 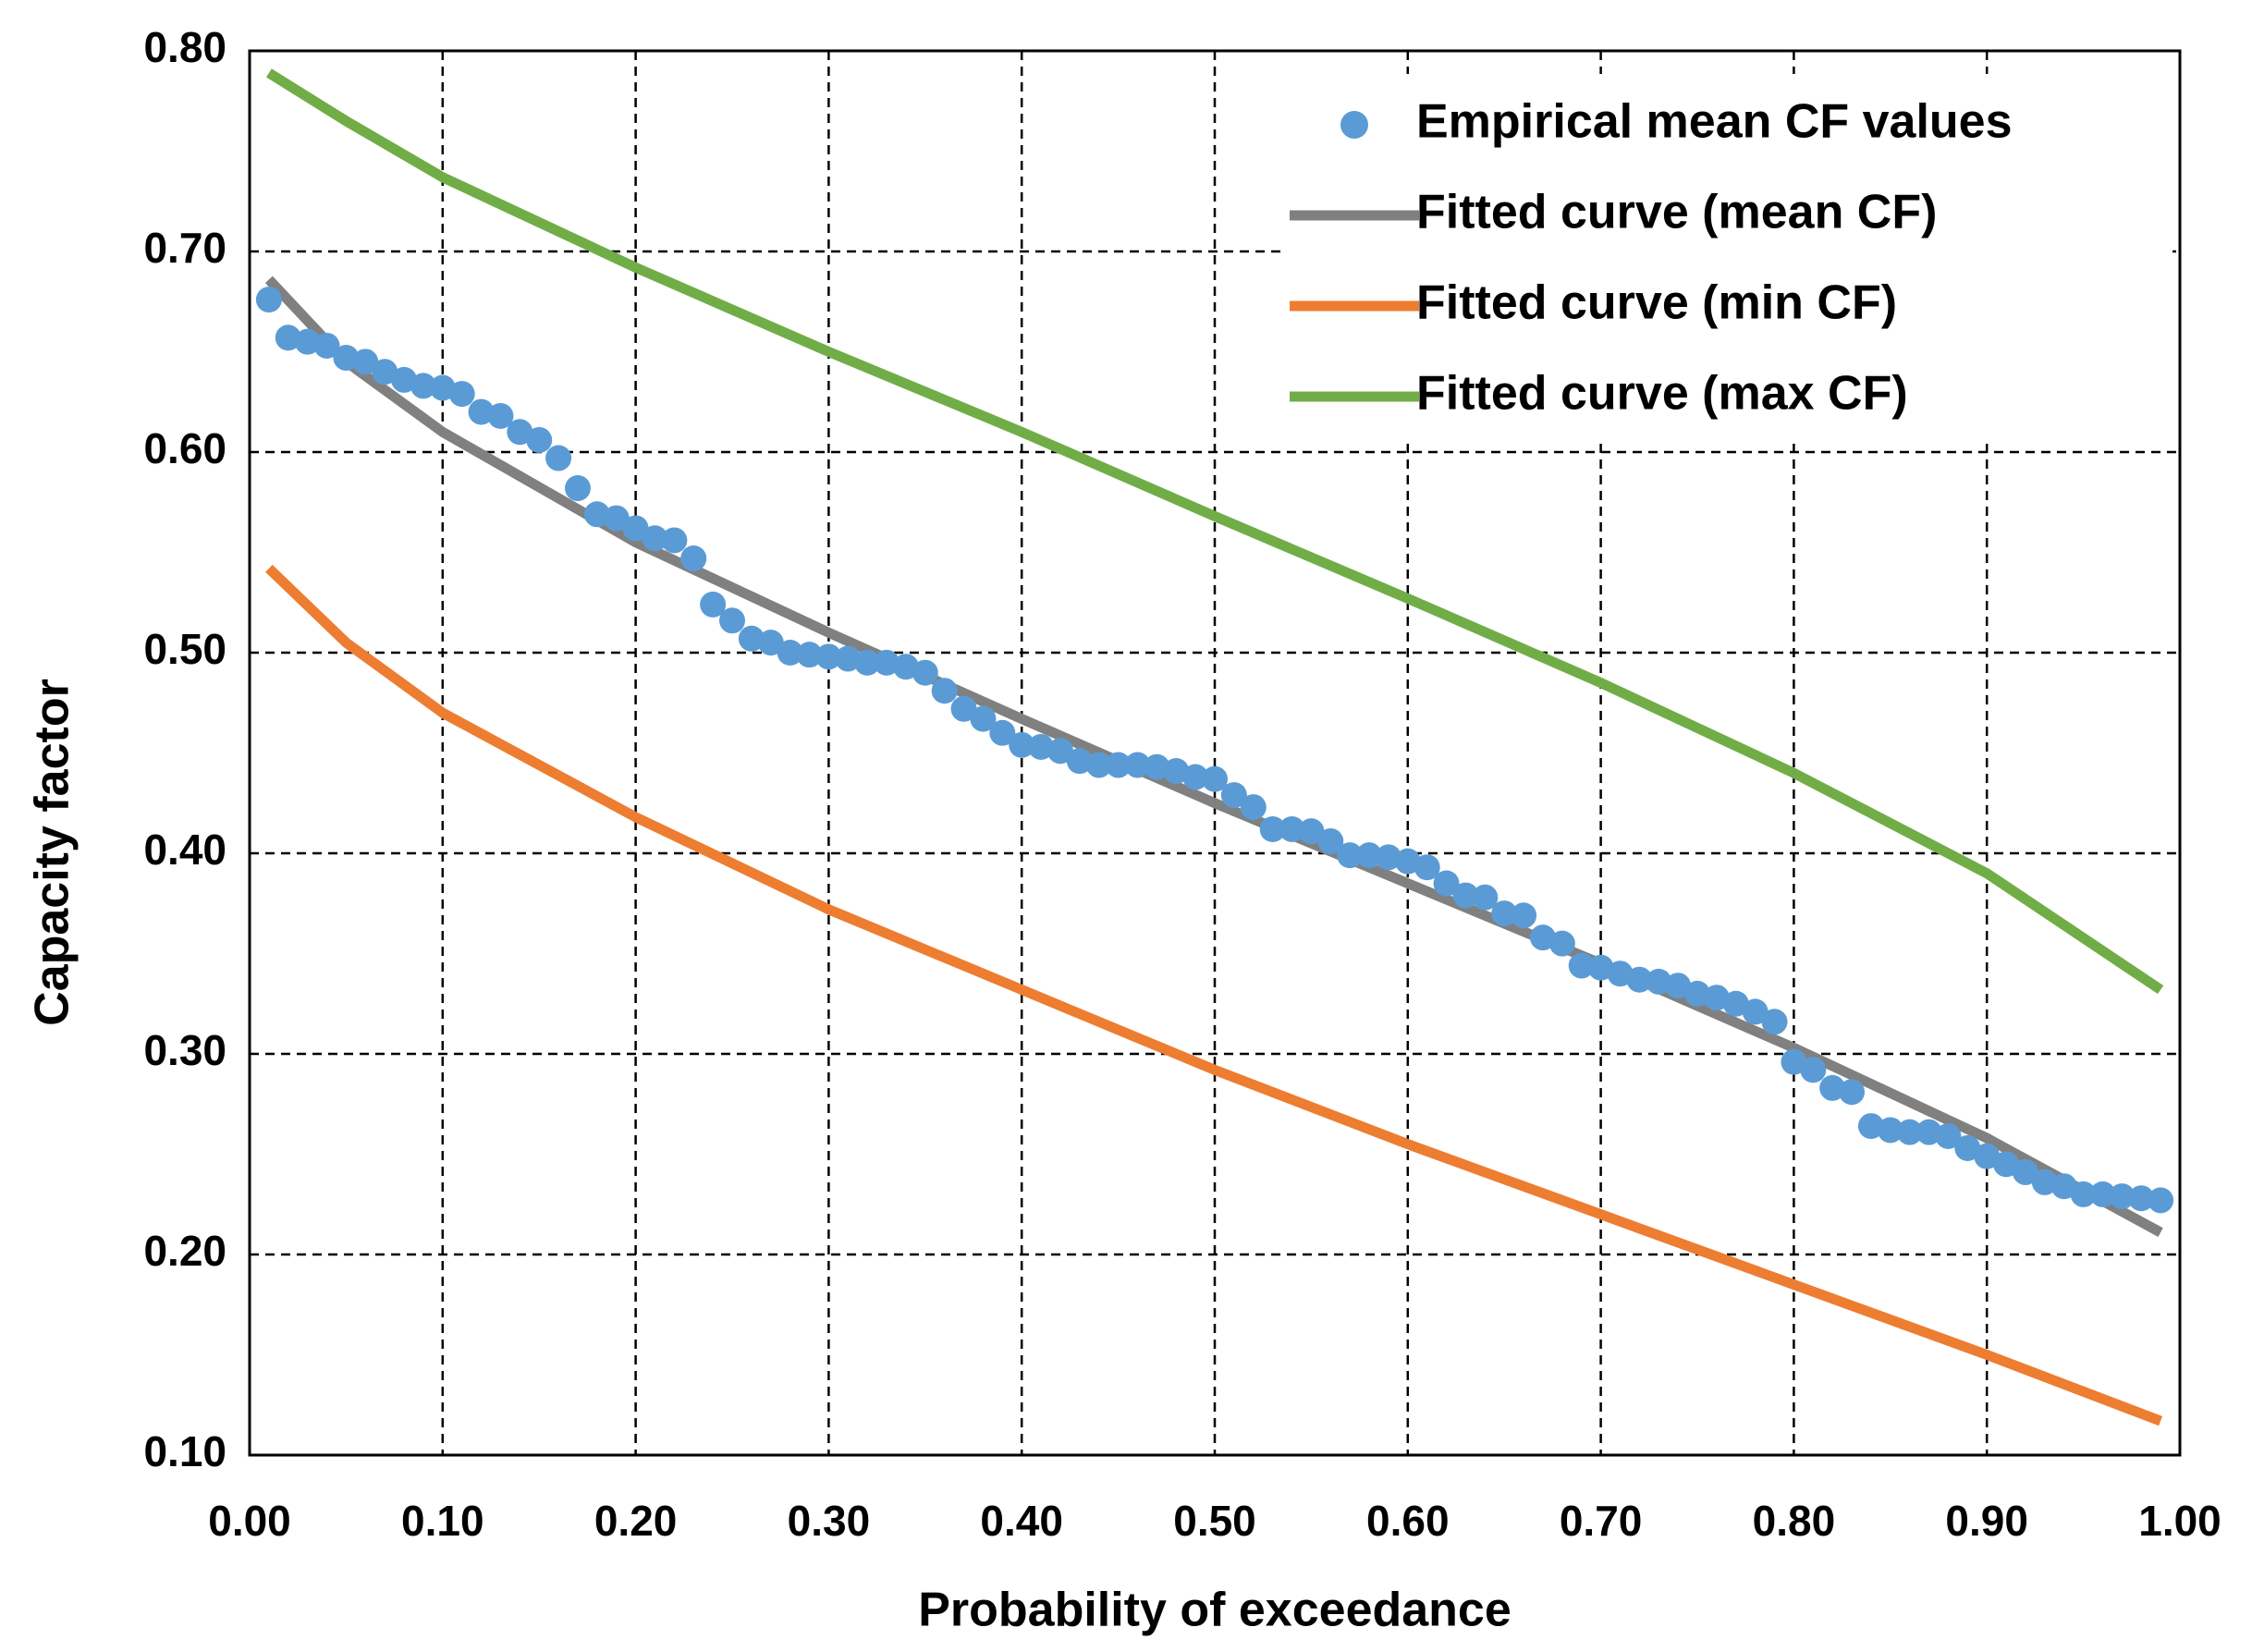 What do you see at coordinates (184, 850) in the screenshot?
I see `y-tick-label: 0.40` at bounding box center [184, 850].